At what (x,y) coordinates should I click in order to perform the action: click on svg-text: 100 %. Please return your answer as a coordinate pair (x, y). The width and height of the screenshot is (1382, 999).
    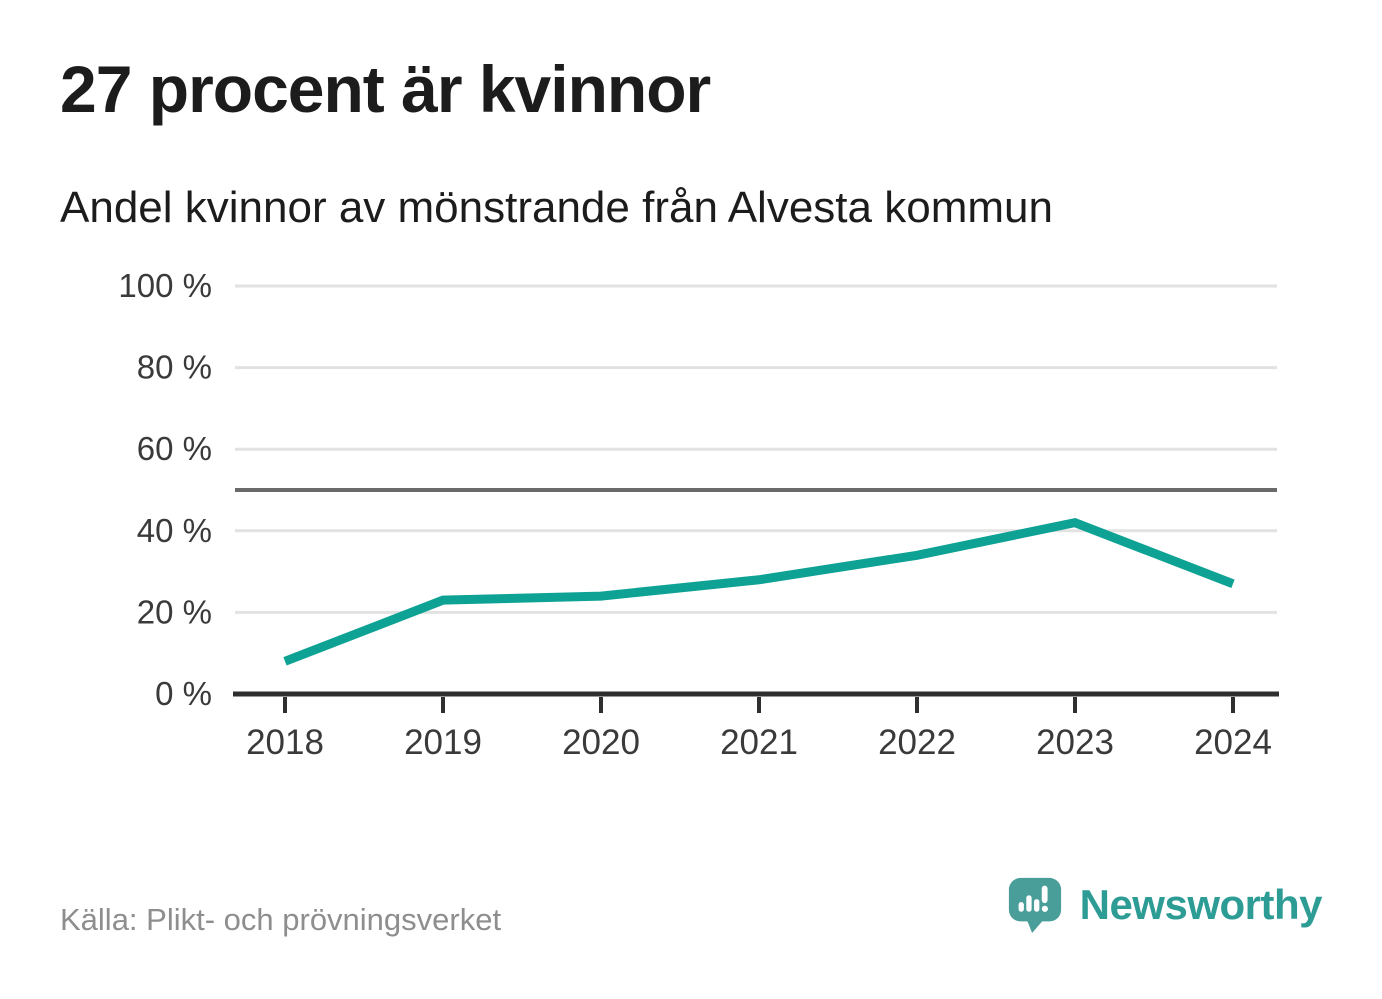
    Looking at the image, I should click on (165, 285).